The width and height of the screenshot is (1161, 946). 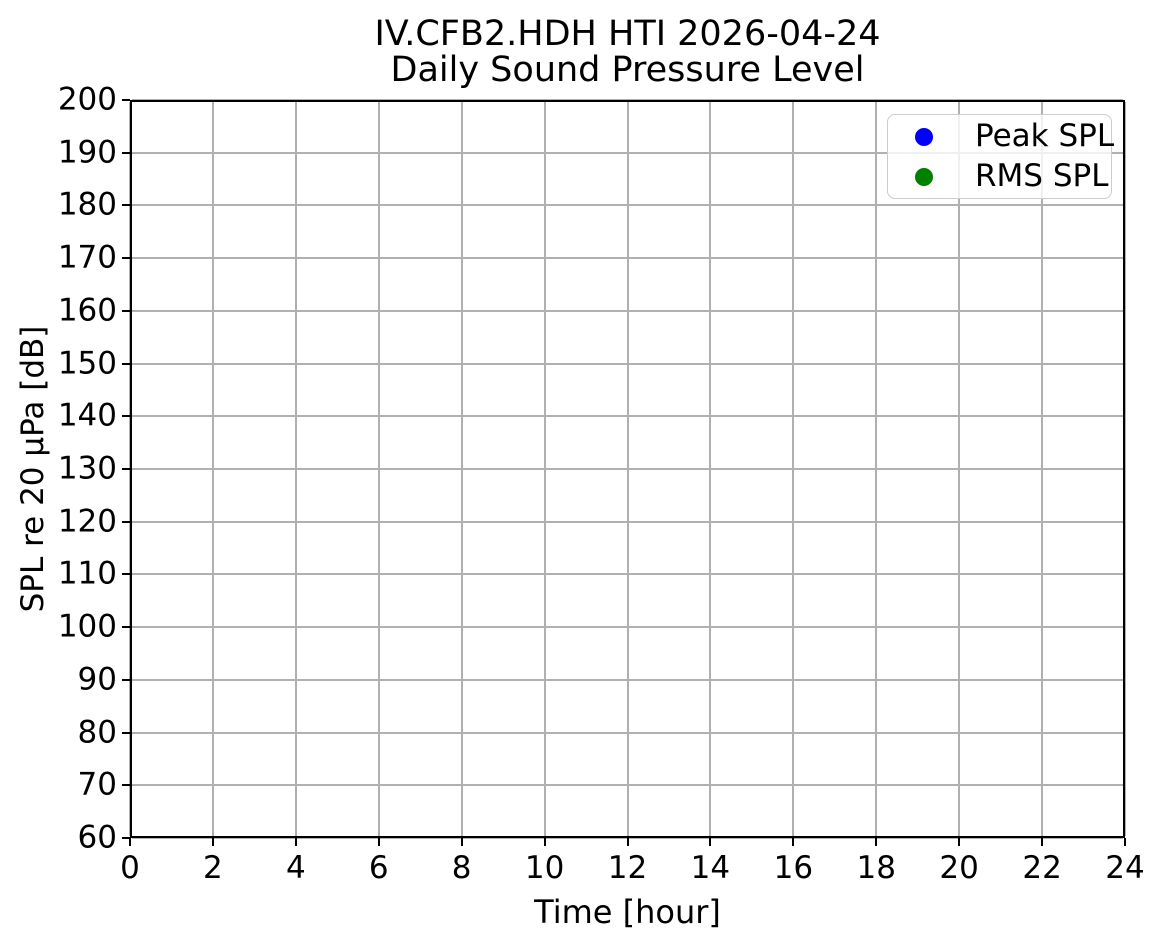 I want to click on x-tick-label: 6, so click(x=378, y=868).